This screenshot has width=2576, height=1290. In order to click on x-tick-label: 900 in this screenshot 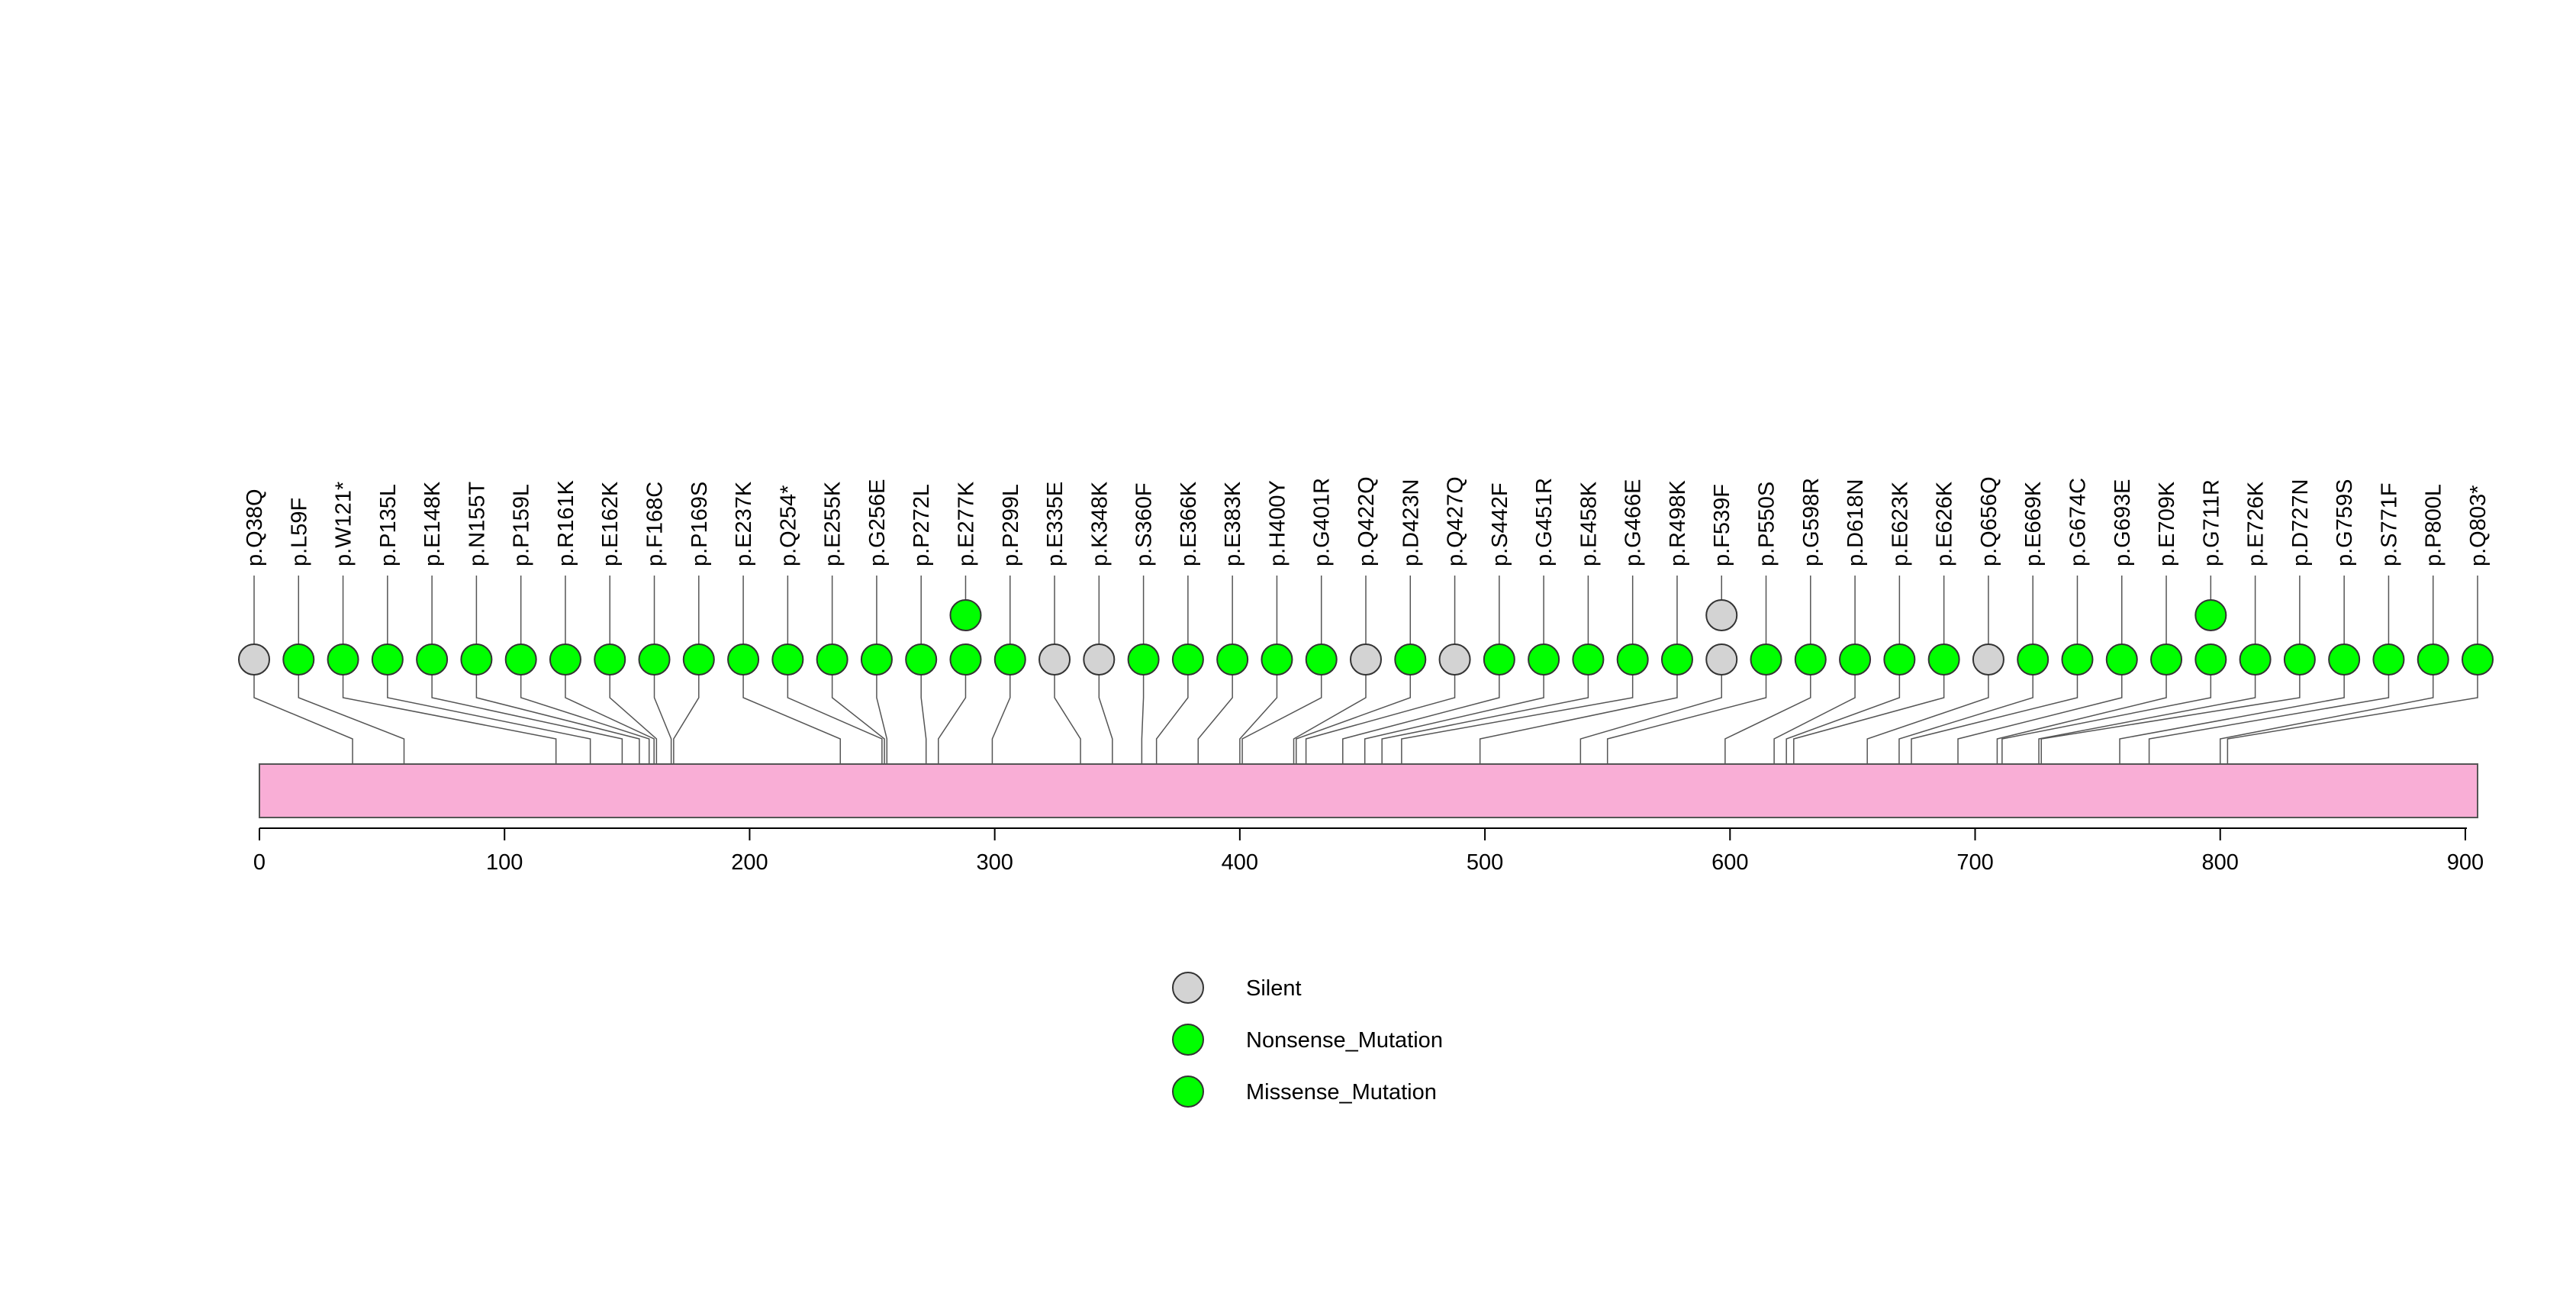, I will do `click(2465, 863)`.